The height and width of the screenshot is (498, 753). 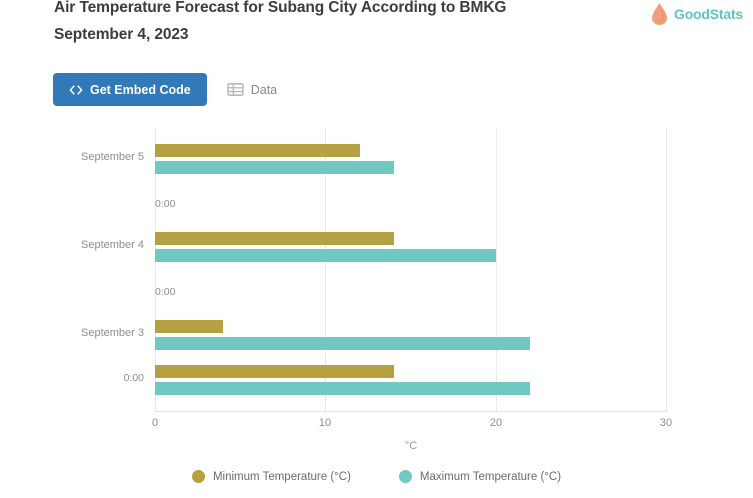 What do you see at coordinates (281, 476) in the screenshot?
I see `legend-label: Minimum Temperature (°C)` at bounding box center [281, 476].